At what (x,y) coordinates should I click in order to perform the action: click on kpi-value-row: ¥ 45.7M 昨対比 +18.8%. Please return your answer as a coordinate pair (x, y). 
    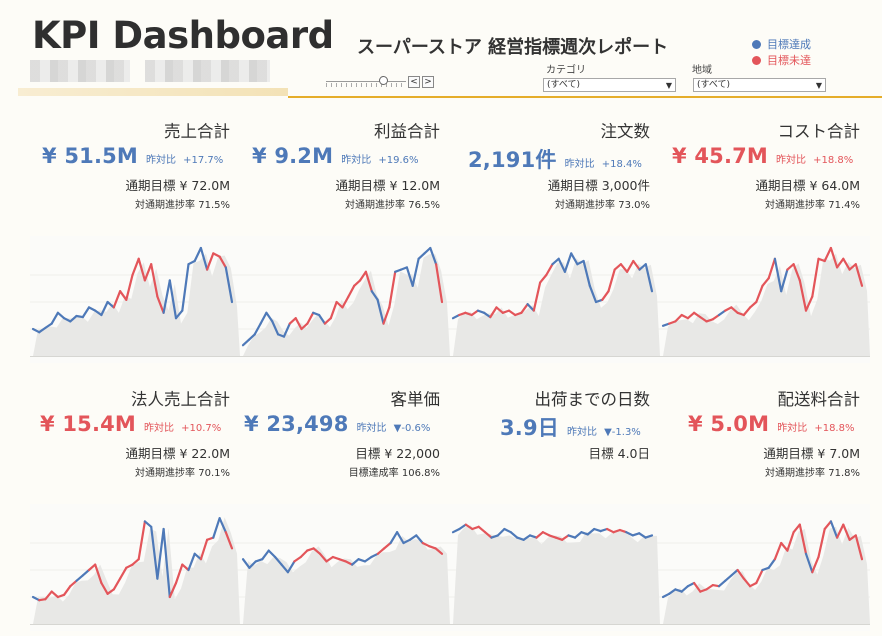
    Looking at the image, I should click on (766, 159).